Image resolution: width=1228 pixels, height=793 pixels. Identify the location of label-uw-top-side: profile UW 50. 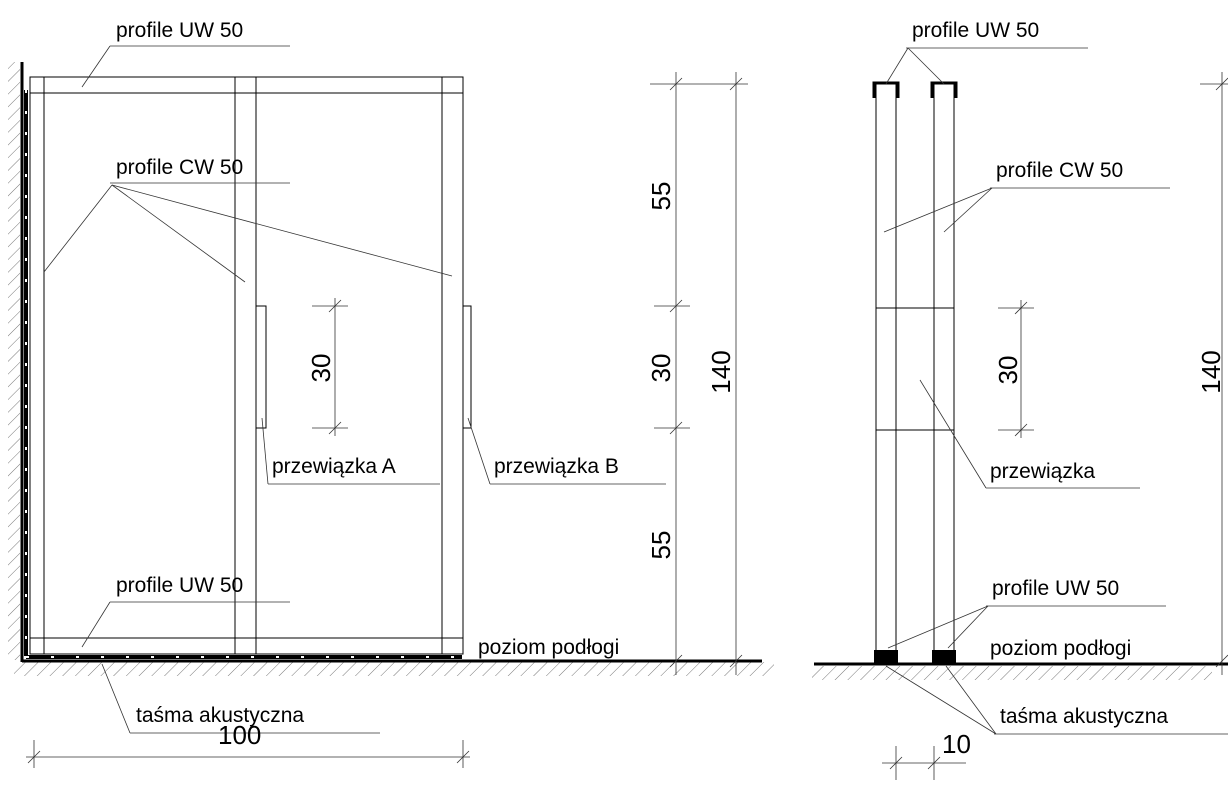
(975, 30).